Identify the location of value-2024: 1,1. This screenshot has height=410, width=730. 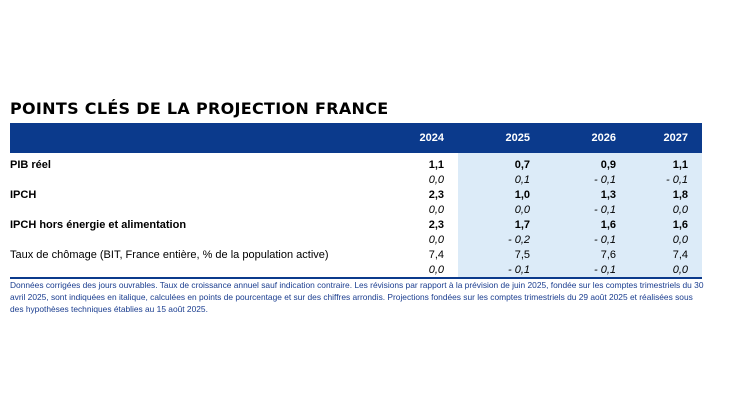
(436, 164).